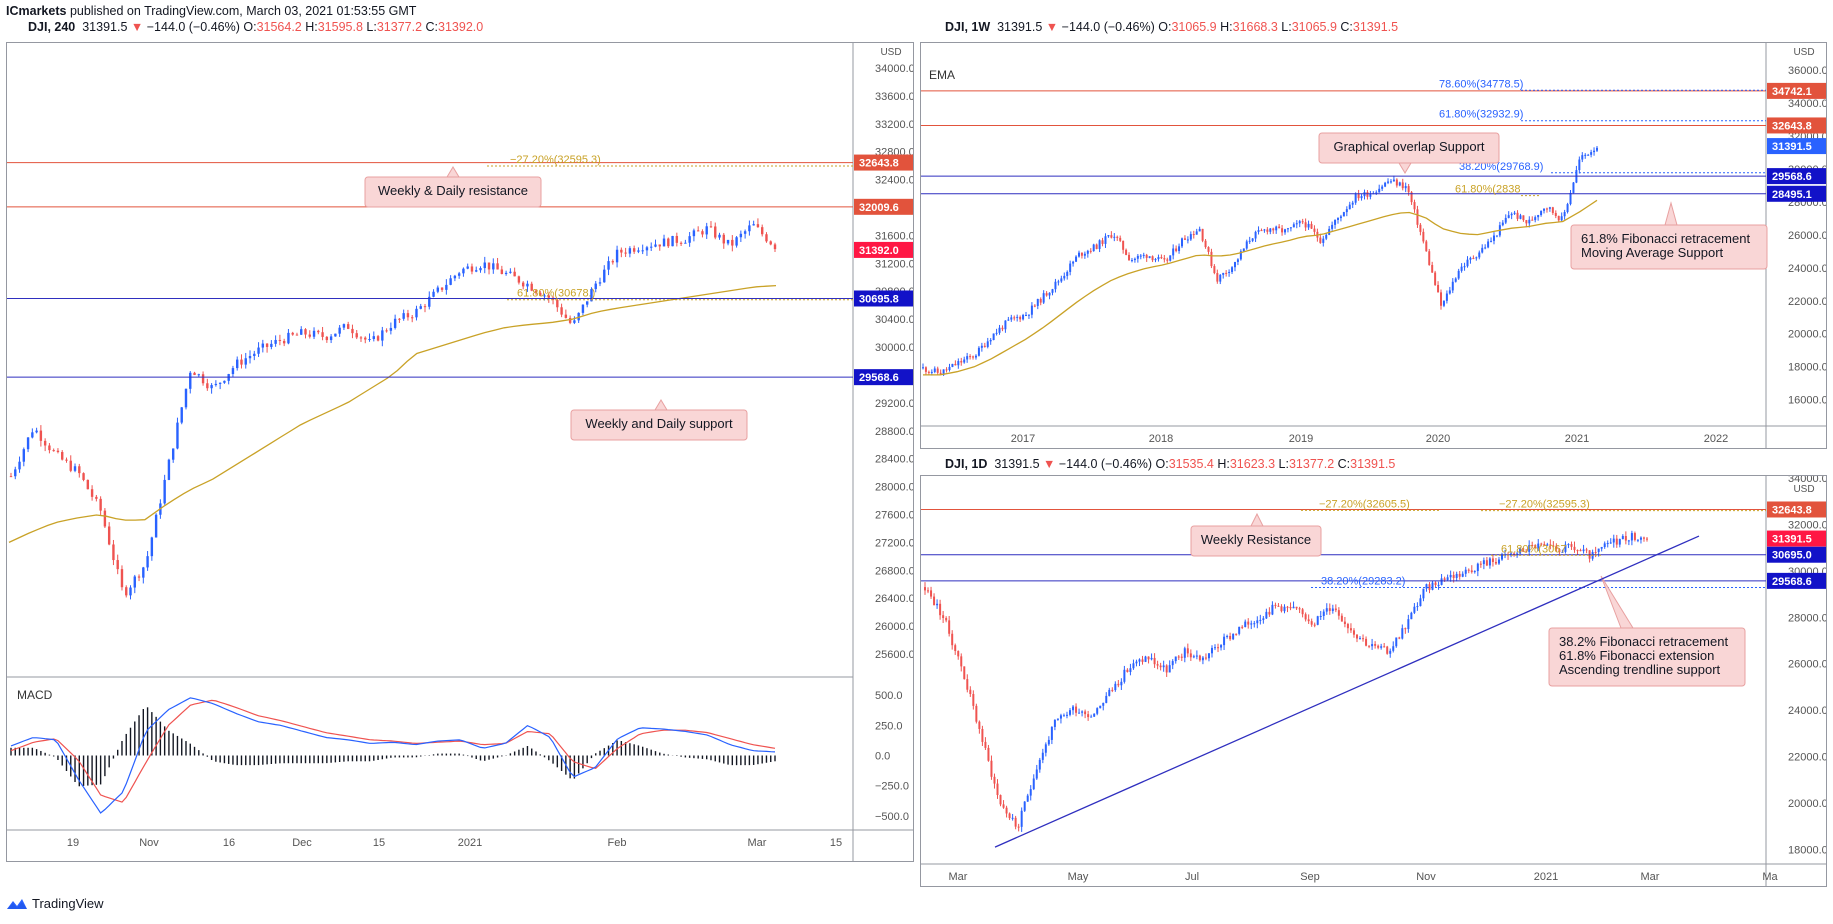 This screenshot has height=924, width=1833. Describe the element at coordinates (966, 464) in the screenshot. I see `daily-symbol: DJI, 1D` at that location.